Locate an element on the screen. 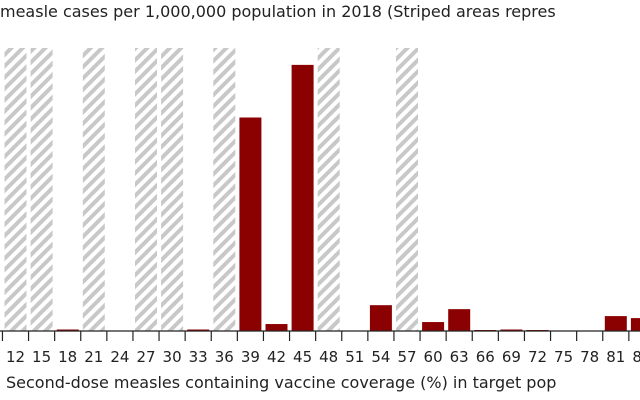 The height and width of the screenshot is (400, 640). x-tick-label-78: 78 is located at coordinates (589, 357).